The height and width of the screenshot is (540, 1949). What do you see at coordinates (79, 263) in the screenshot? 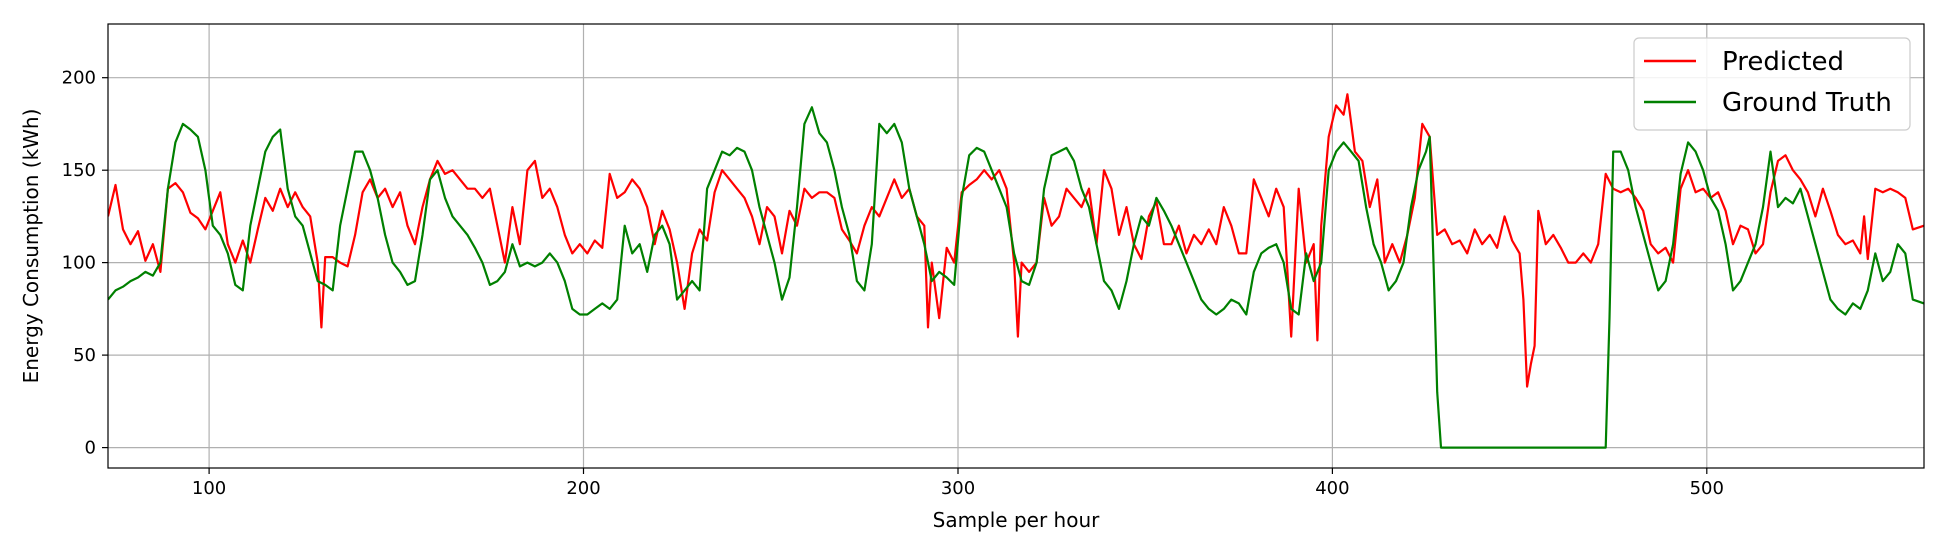
I see `y-tick-label: 100` at bounding box center [79, 263].